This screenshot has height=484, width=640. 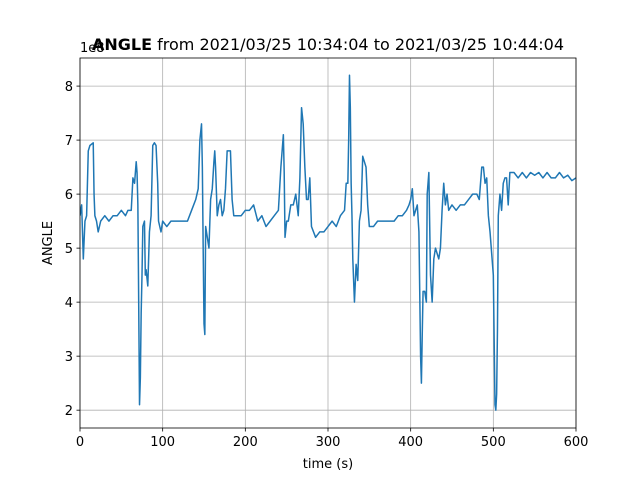 I want to click on y-axis-label: ANGLE, so click(x=48, y=243).